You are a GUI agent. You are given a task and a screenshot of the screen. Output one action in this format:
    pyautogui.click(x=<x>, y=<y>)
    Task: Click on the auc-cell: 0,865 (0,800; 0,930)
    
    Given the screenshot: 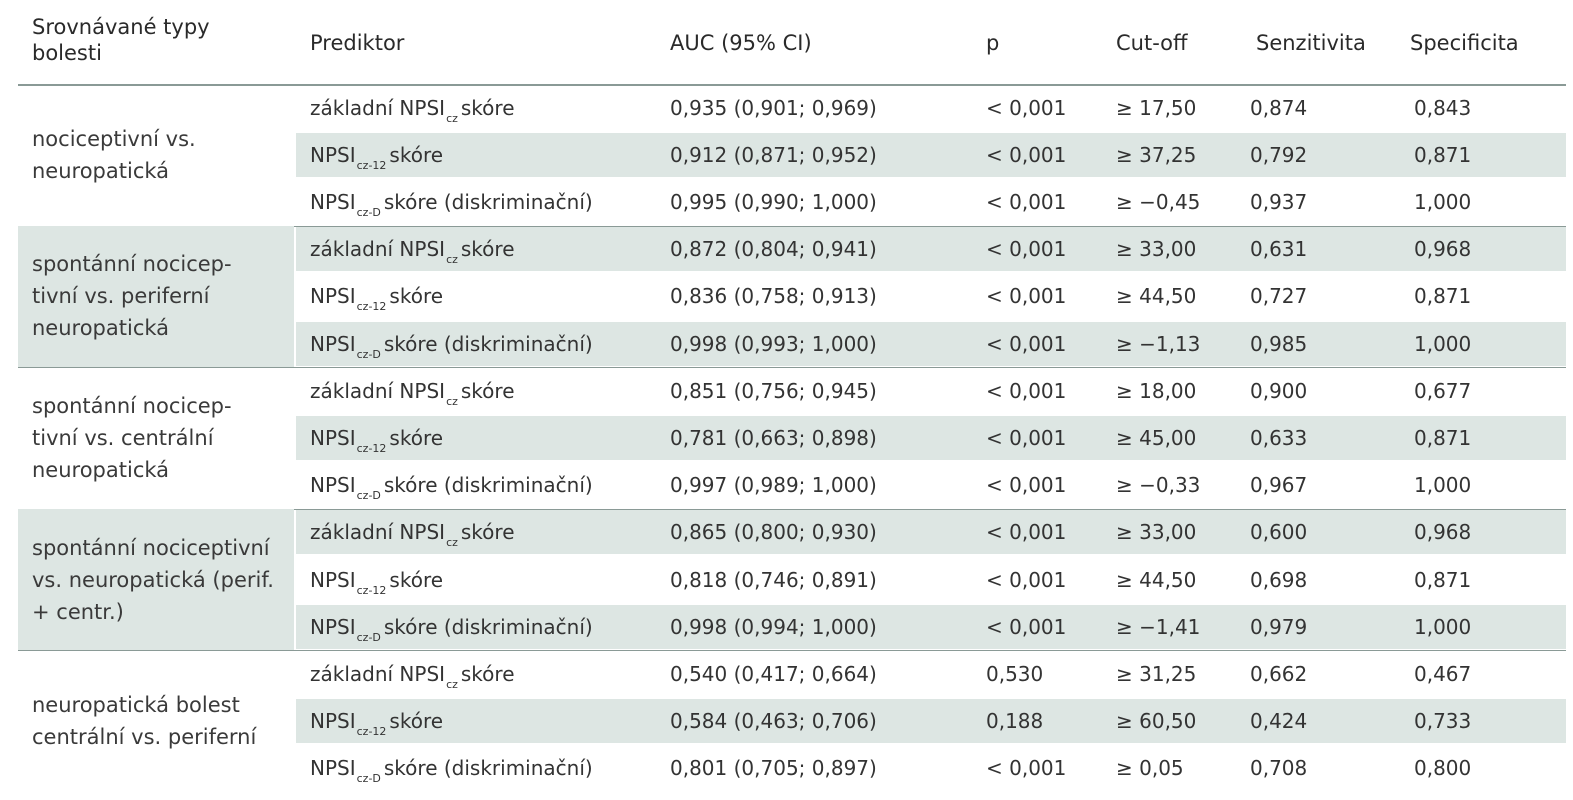 What is the action you would take?
    pyautogui.click(x=773, y=532)
    